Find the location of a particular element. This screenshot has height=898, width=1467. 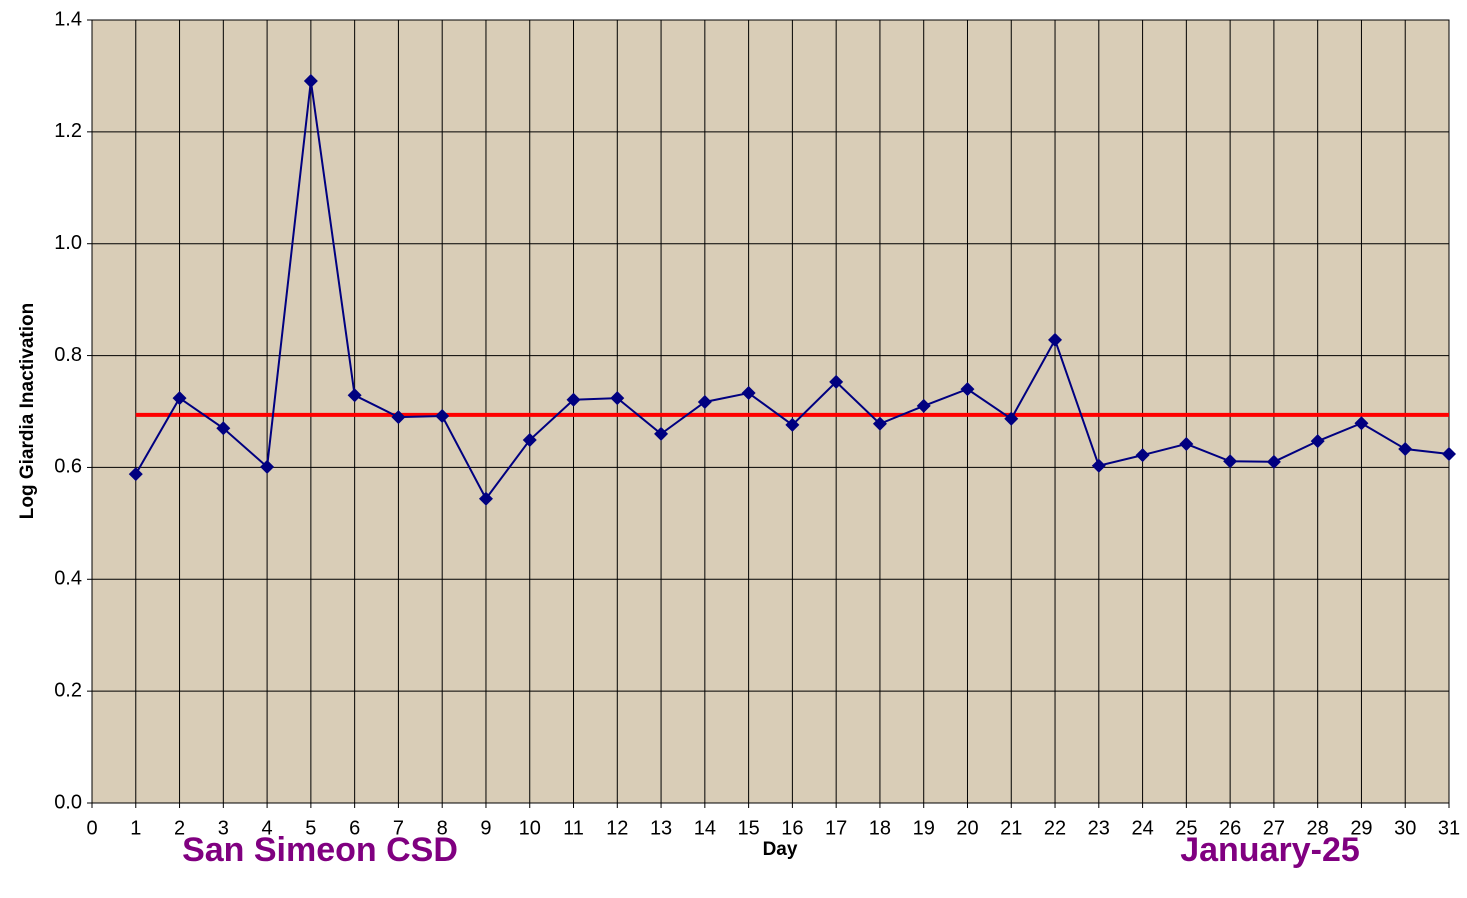

y-tick-label: 0.8 is located at coordinates (68, 355).